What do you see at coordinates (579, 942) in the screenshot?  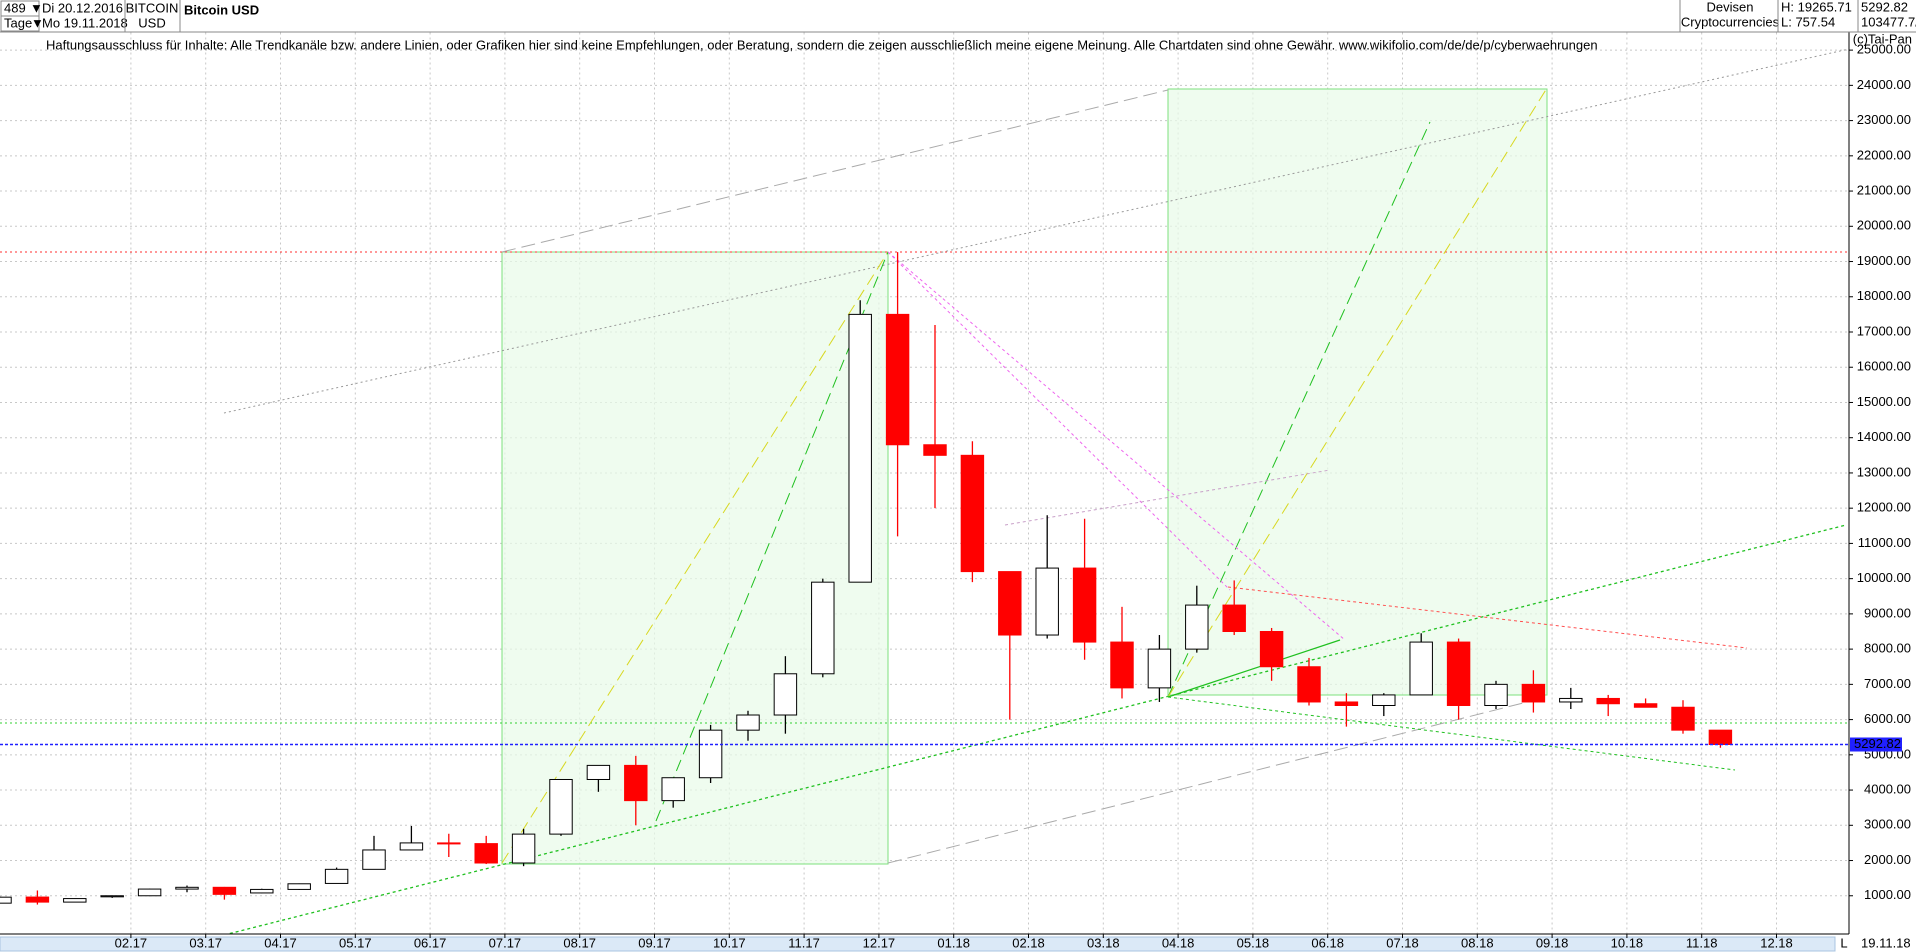 I see `x-tick-label: 08.17` at bounding box center [579, 942].